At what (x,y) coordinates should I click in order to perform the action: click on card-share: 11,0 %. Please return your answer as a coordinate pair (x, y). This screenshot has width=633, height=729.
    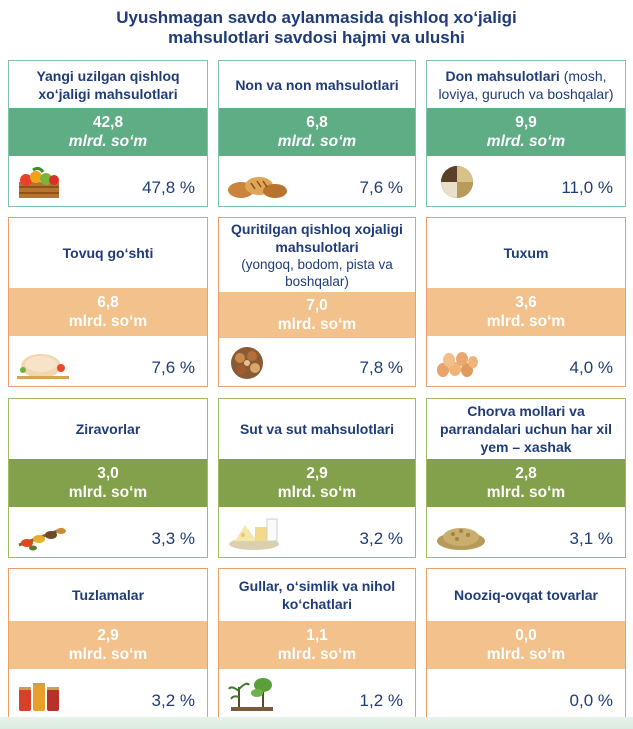
    Looking at the image, I should click on (587, 187).